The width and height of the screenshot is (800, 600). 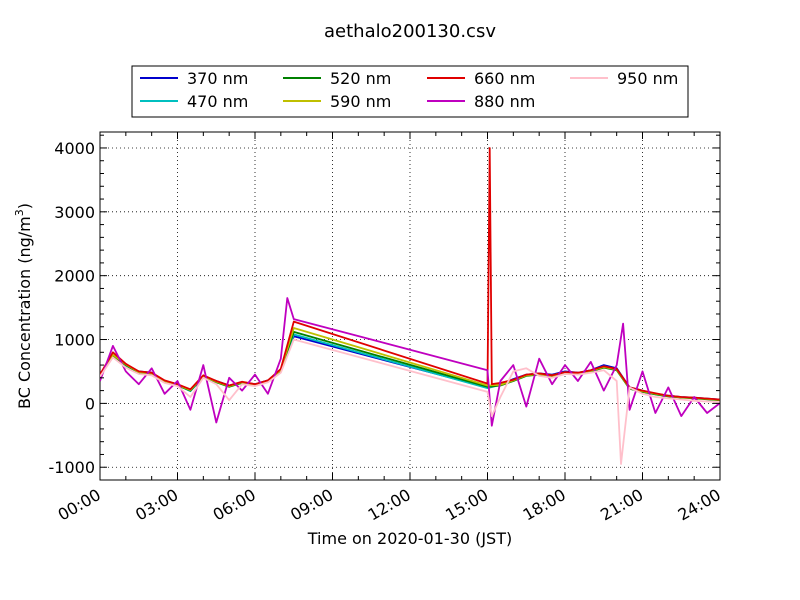 What do you see at coordinates (410, 31) in the screenshot?
I see `chart-title: aethalo200130.csv` at bounding box center [410, 31].